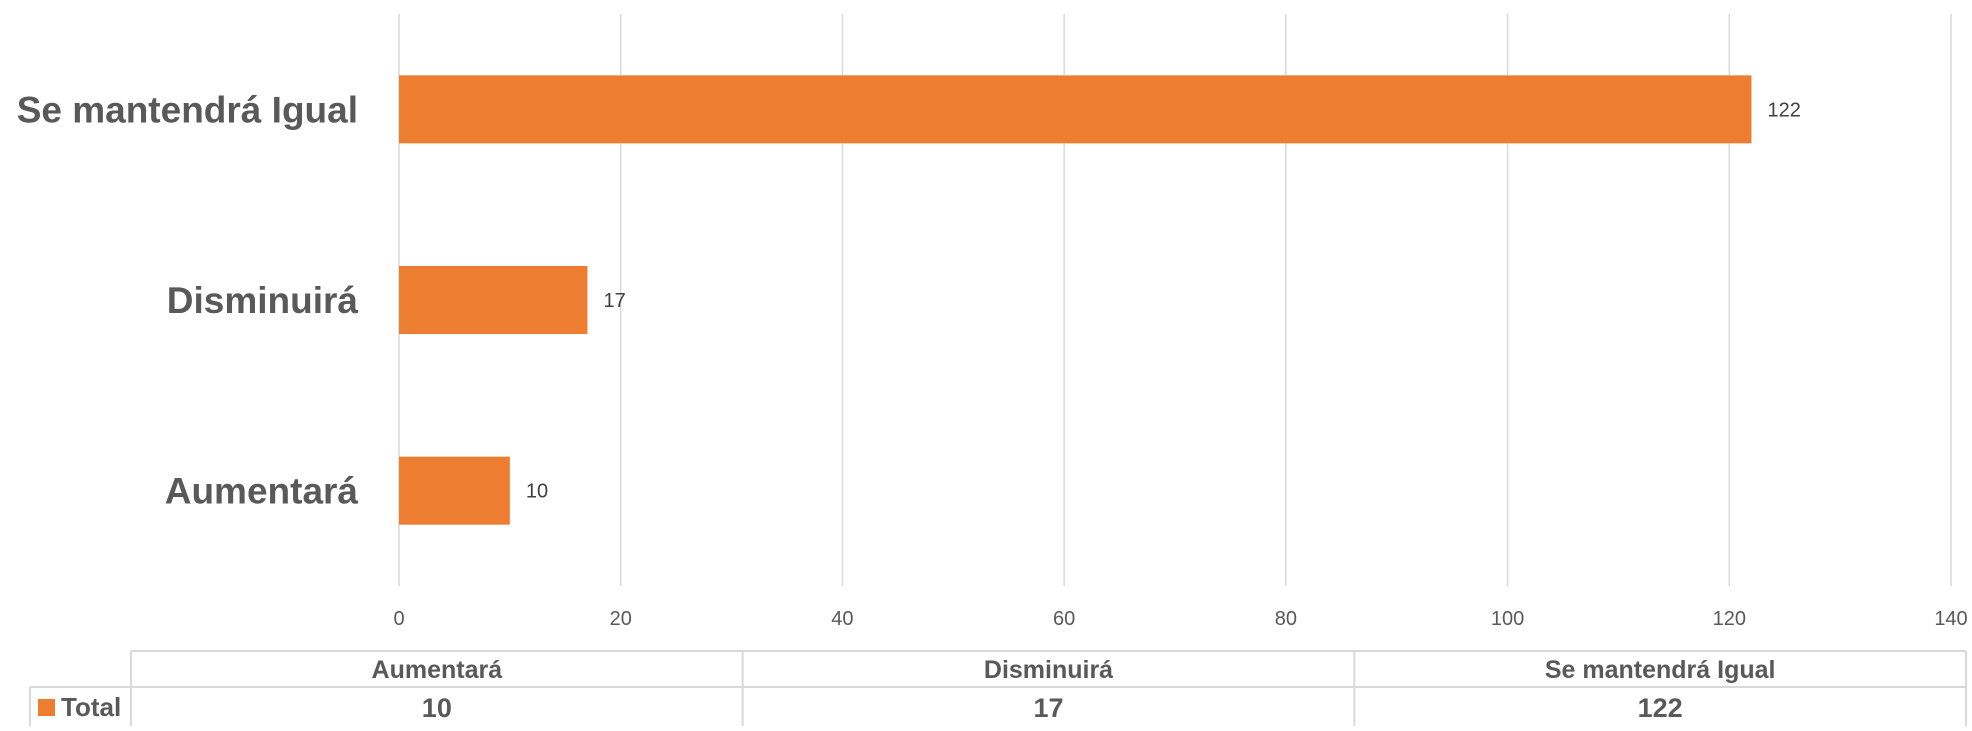 This screenshot has width=1972, height=731. Describe the element at coordinates (91, 707) in the screenshot. I see `legend-label: Total` at that location.